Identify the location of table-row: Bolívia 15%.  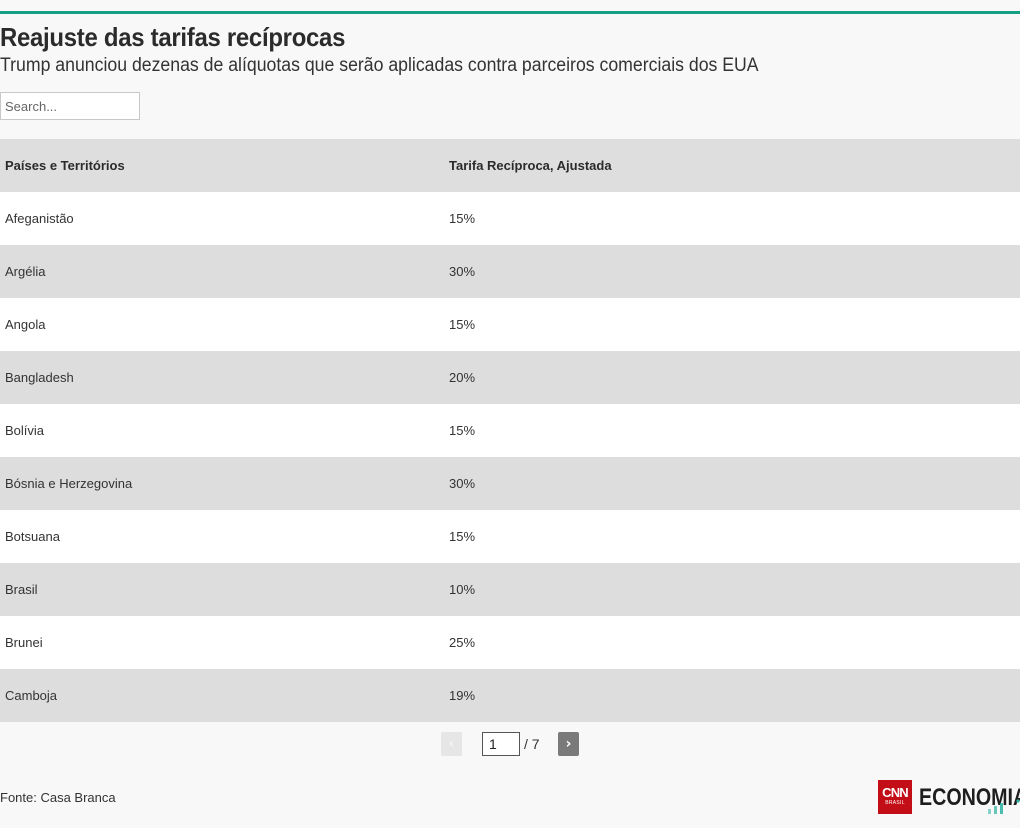
(510, 430).